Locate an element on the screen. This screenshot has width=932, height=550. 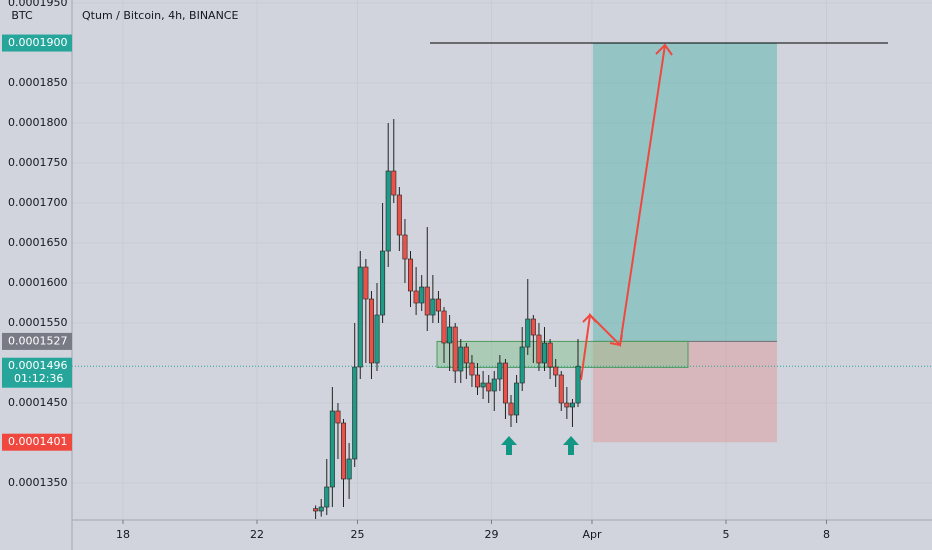
price-badge-label: 0.0001900 is located at coordinates (38, 42).